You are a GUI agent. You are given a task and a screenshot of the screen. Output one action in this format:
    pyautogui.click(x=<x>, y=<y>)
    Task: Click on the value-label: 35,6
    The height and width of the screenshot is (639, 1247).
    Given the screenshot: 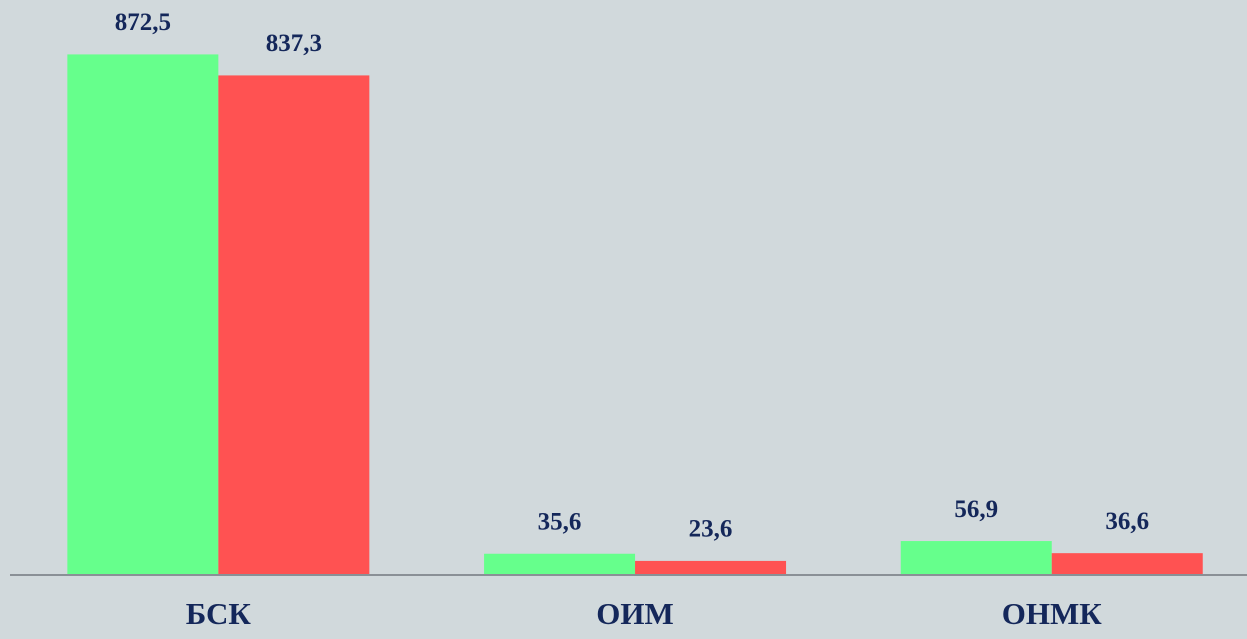 What is the action you would take?
    pyautogui.click(x=560, y=521)
    